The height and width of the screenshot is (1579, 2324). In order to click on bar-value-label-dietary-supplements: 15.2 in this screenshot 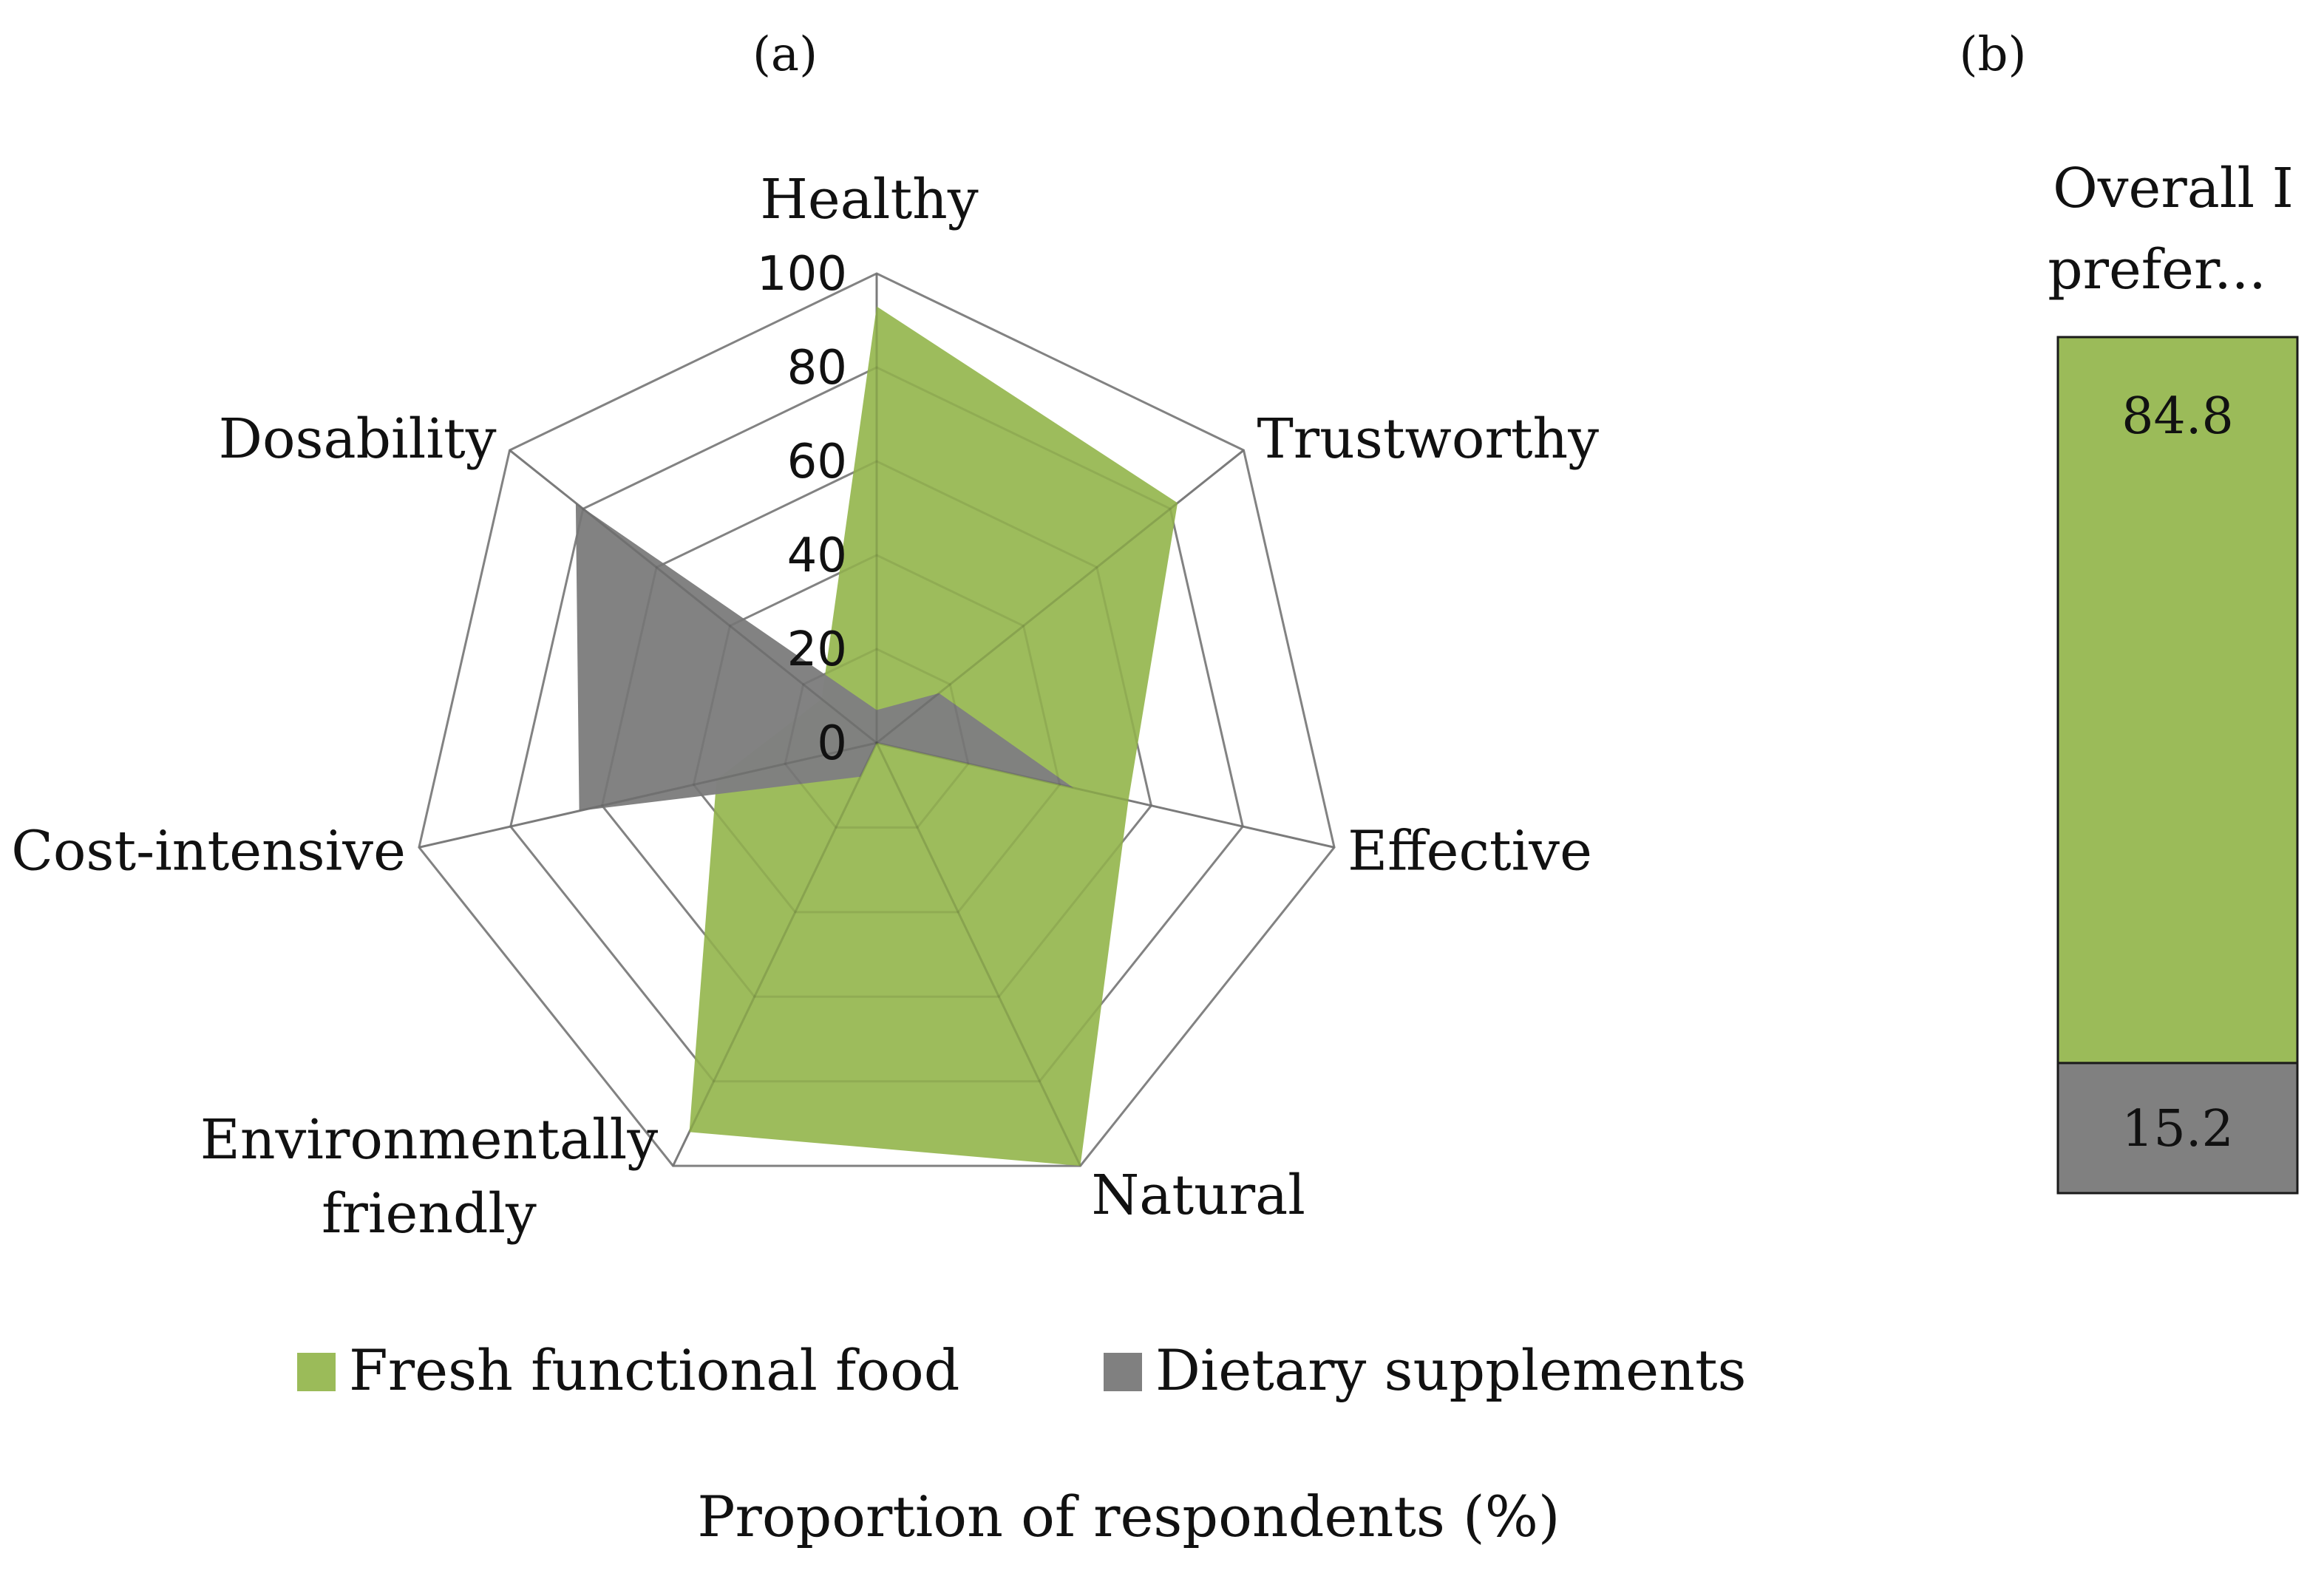, I will do `click(2177, 1129)`.